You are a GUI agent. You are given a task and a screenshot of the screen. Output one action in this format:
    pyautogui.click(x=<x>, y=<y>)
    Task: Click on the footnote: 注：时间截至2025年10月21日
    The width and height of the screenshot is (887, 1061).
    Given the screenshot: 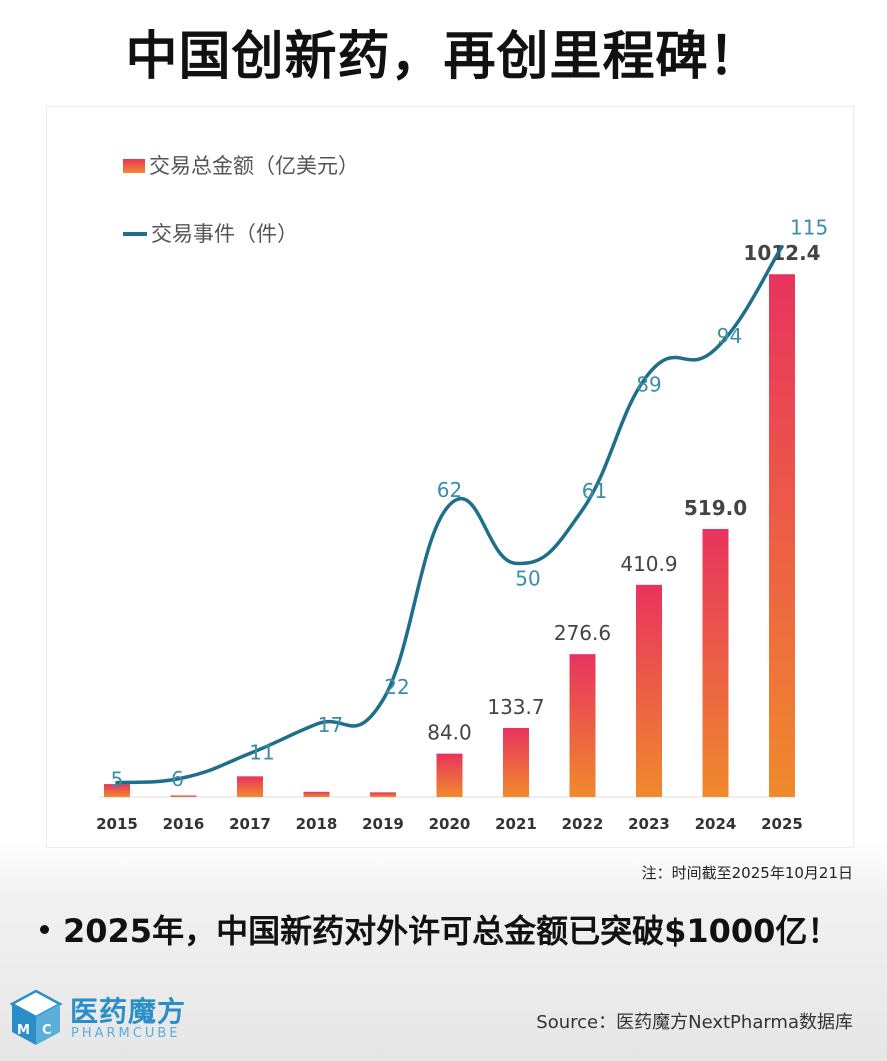 What is the action you would take?
    pyautogui.click(x=747, y=873)
    